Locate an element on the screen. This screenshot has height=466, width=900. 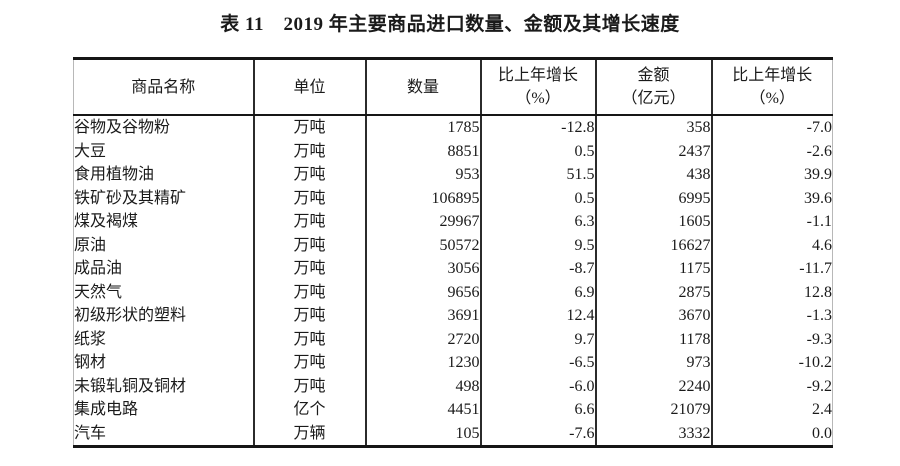
cell-amount-growth: 39.9 is located at coordinates (771, 175).